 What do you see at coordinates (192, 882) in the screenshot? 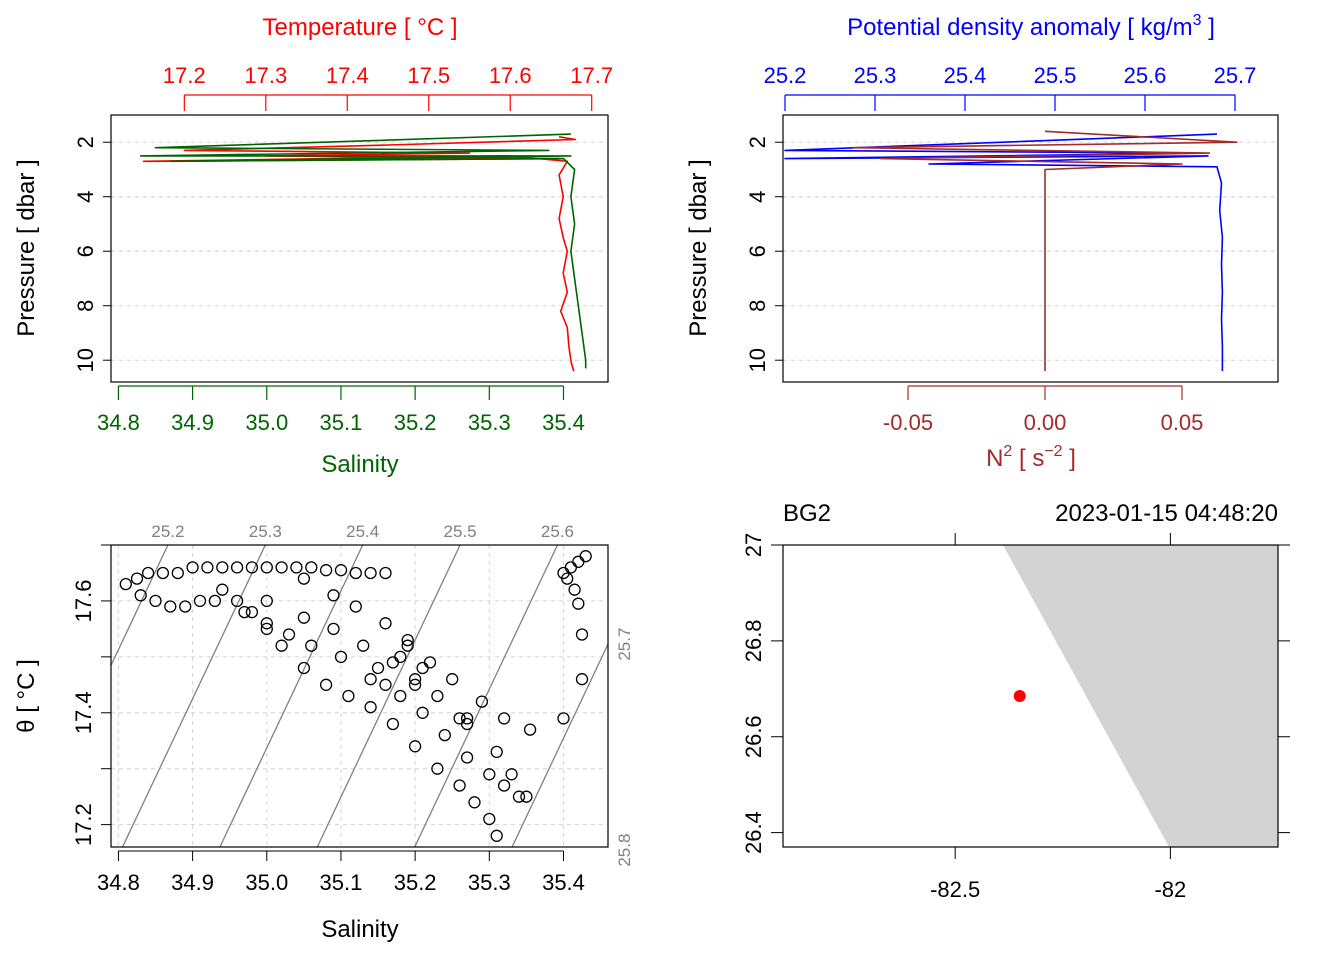
I see `ts-x-tick-label: 34.9` at bounding box center [192, 882].